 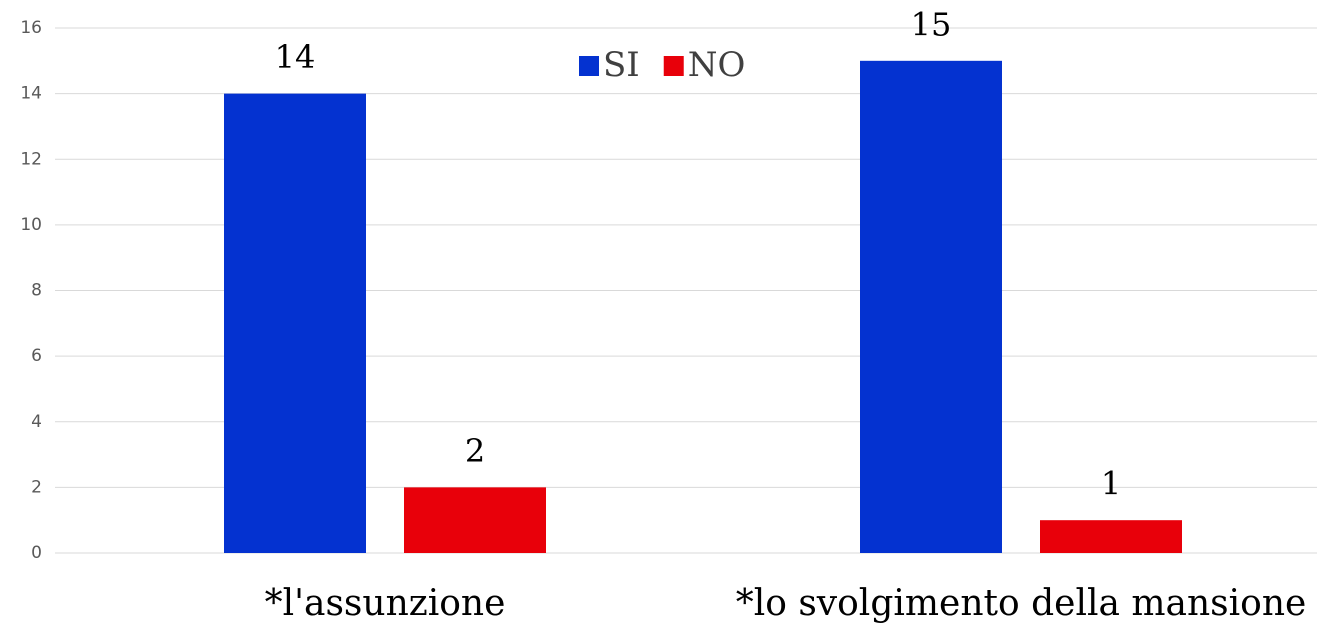 What do you see at coordinates (36, 291) in the screenshot?
I see `y-tick-label: 8` at bounding box center [36, 291].